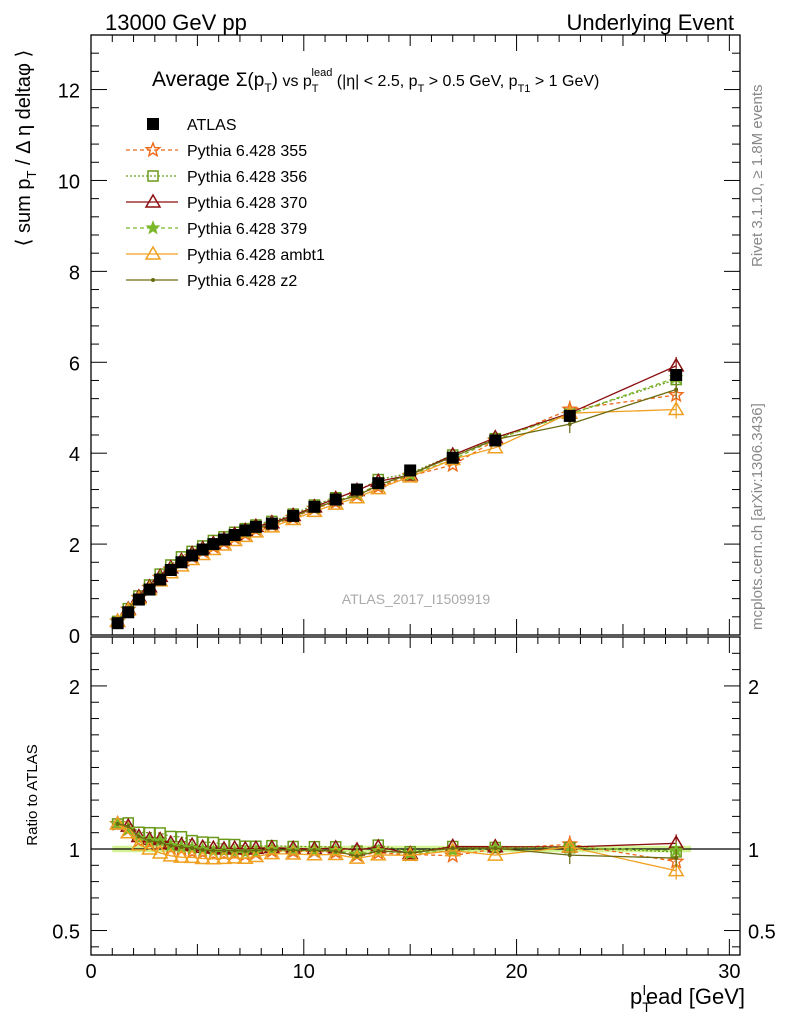 This screenshot has height=1024, width=786. What do you see at coordinates (74, 273) in the screenshot?
I see `main-y-tick-label: 8` at bounding box center [74, 273].